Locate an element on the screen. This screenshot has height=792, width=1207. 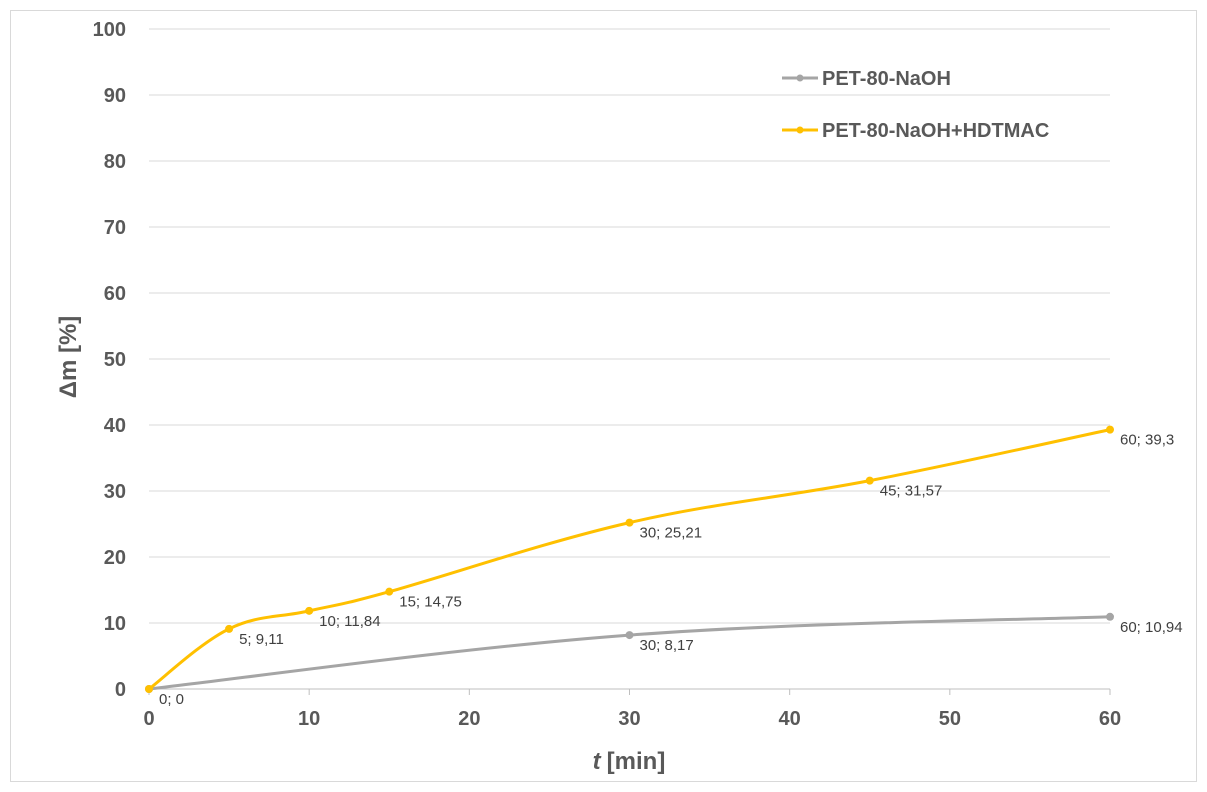
x-tick-label-10: 10 is located at coordinates (309, 719).